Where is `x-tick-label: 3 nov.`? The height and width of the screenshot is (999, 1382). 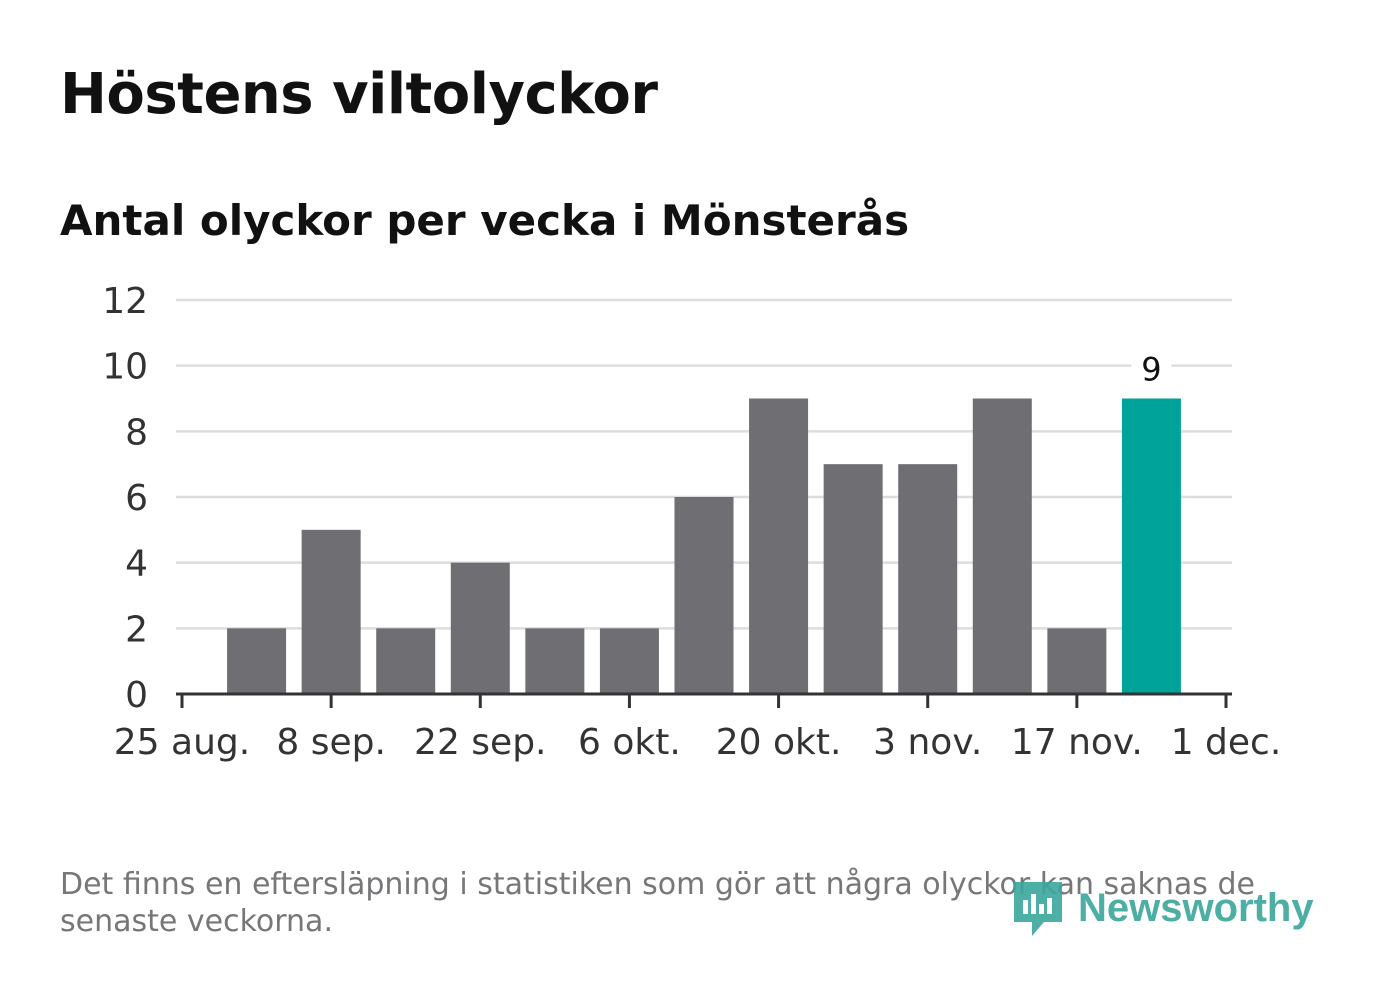
x-tick-label: 3 nov. is located at coordinates (927, 742).